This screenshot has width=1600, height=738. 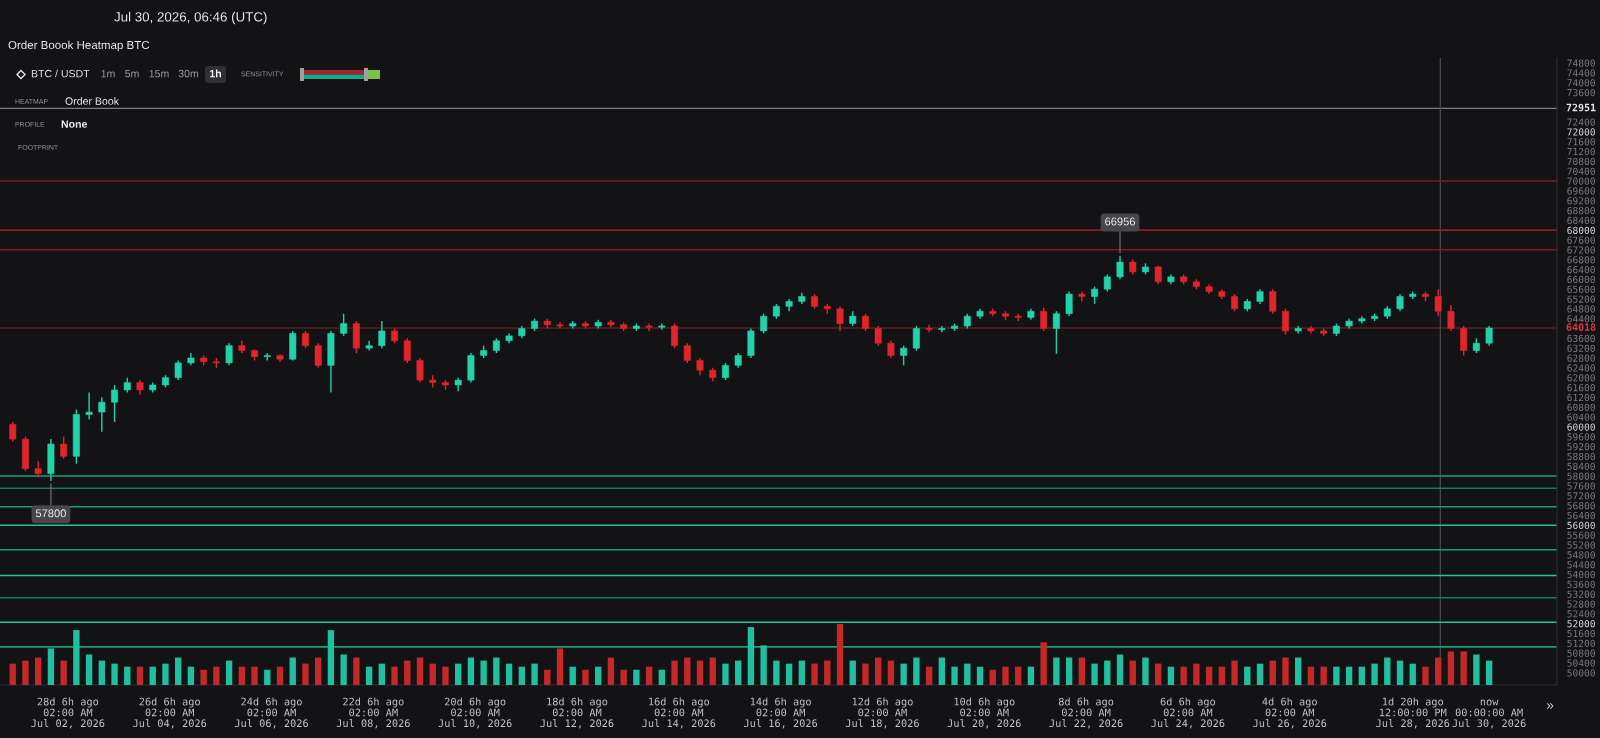 What do you see at coordinates (1581, 171) in the screenshot?
I see `y-tick-label: 70400` at bounding box center [1581, 171].